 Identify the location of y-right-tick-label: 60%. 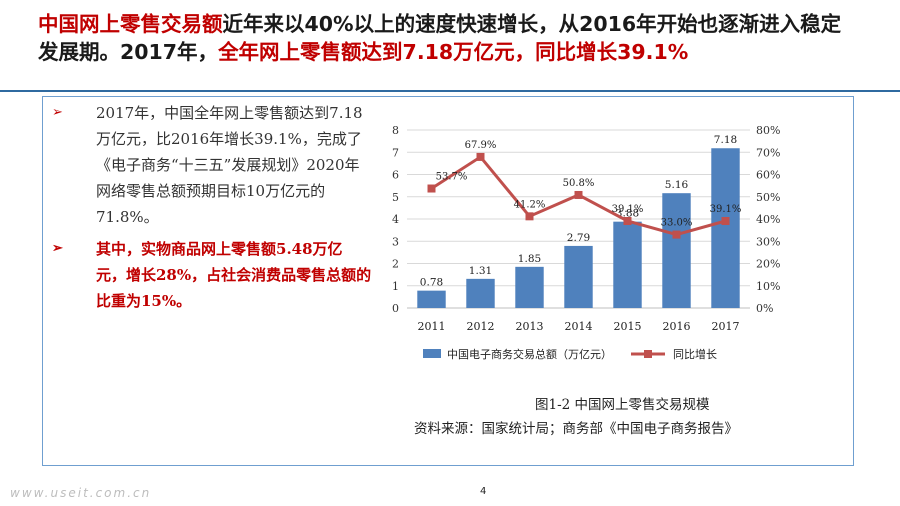
(768, 175).